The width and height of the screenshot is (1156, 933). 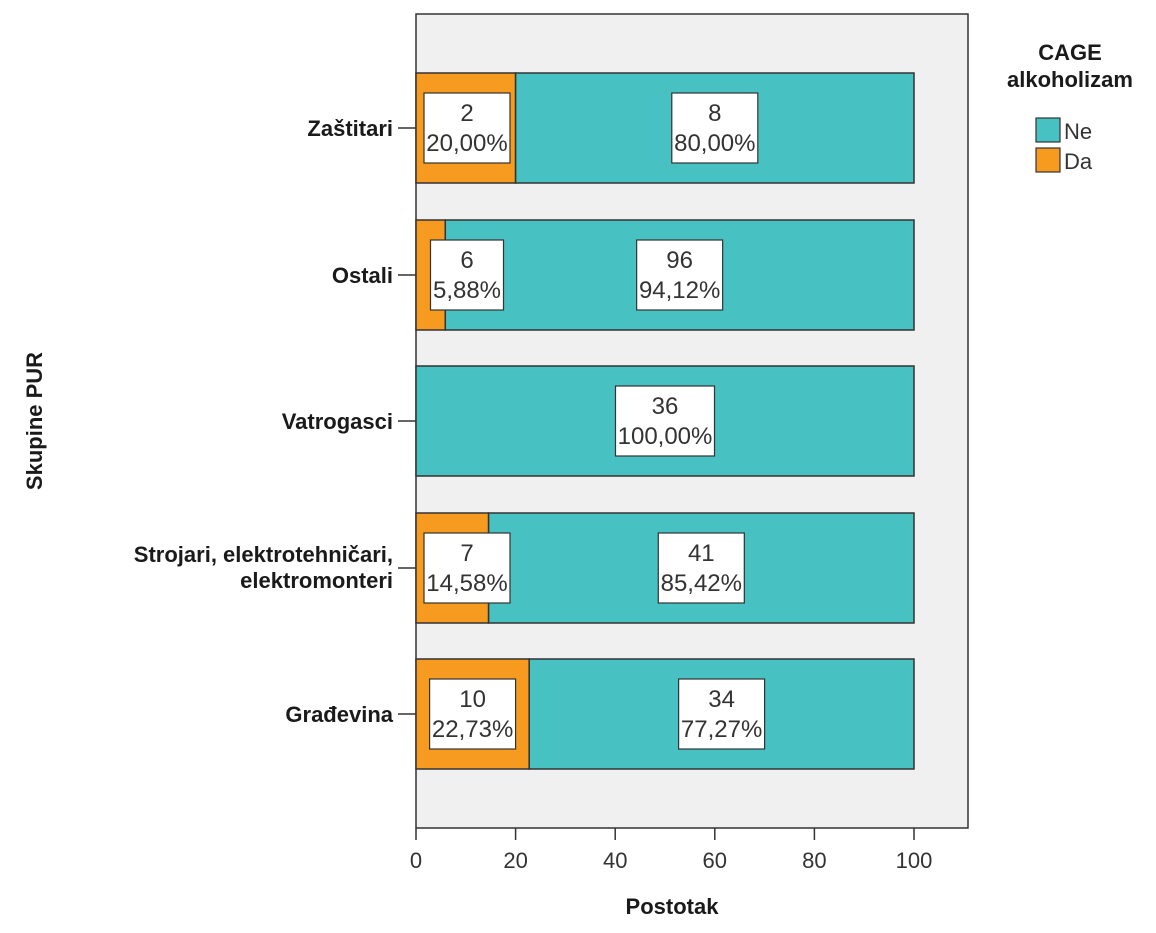 I want to click on category-label-2: Vatrogasci, so click(x=337, y=421).